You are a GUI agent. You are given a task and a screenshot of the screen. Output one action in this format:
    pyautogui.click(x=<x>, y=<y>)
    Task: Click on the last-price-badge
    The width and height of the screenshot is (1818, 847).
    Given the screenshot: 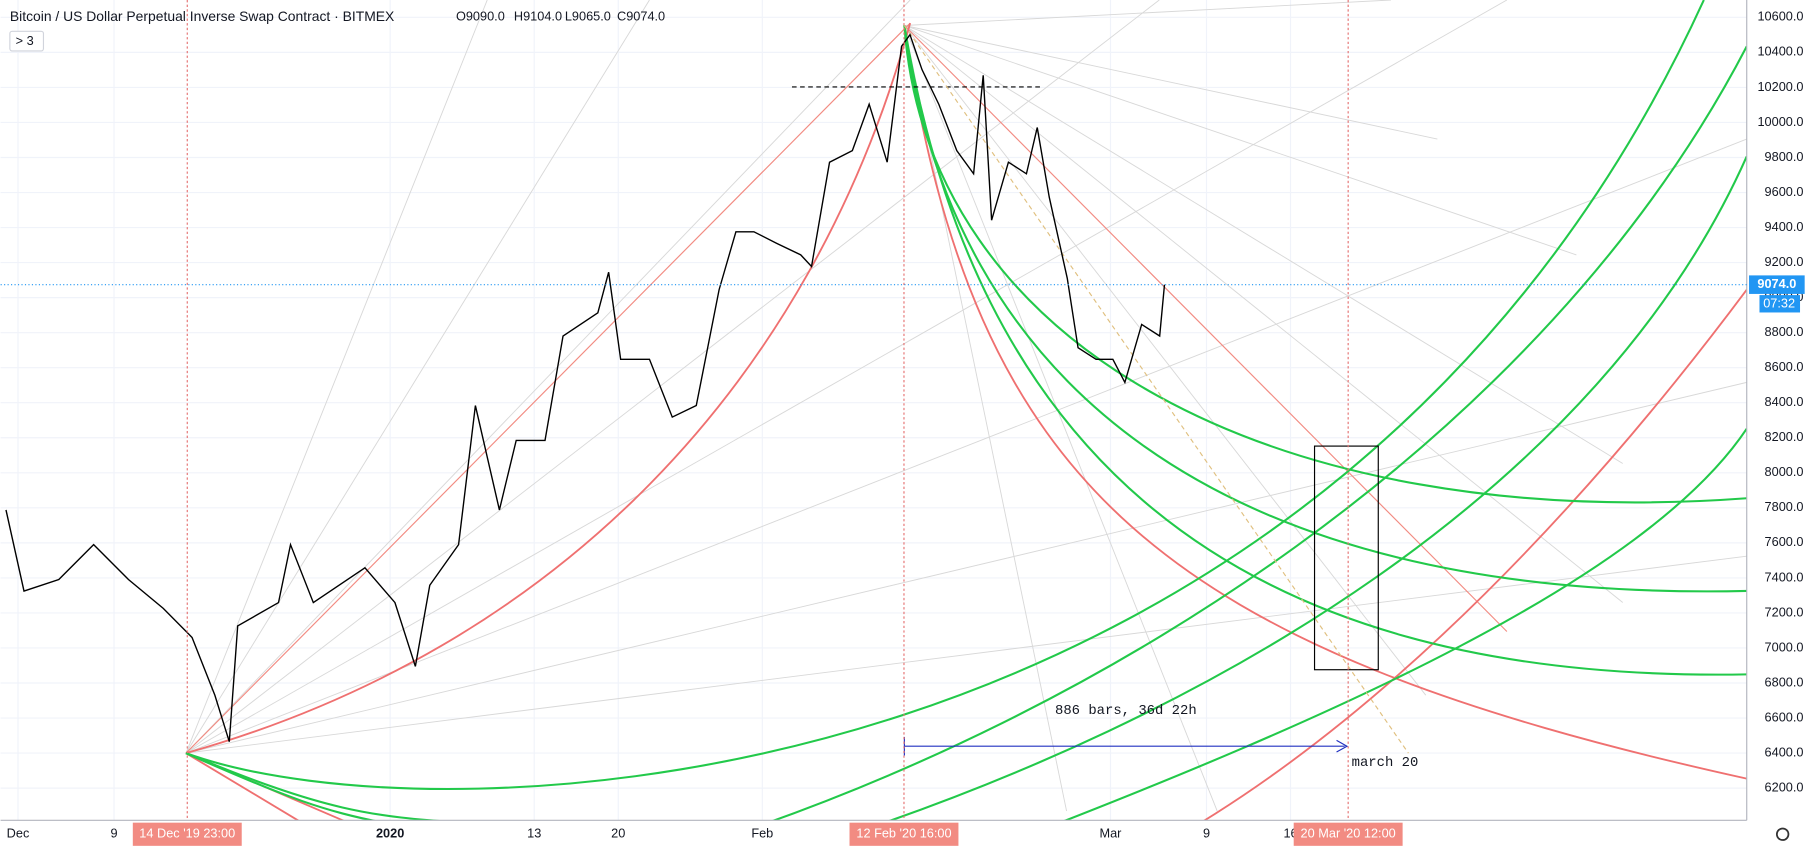 What is the action you would take?
    pyautogui.click(x=1777, y=284)
    